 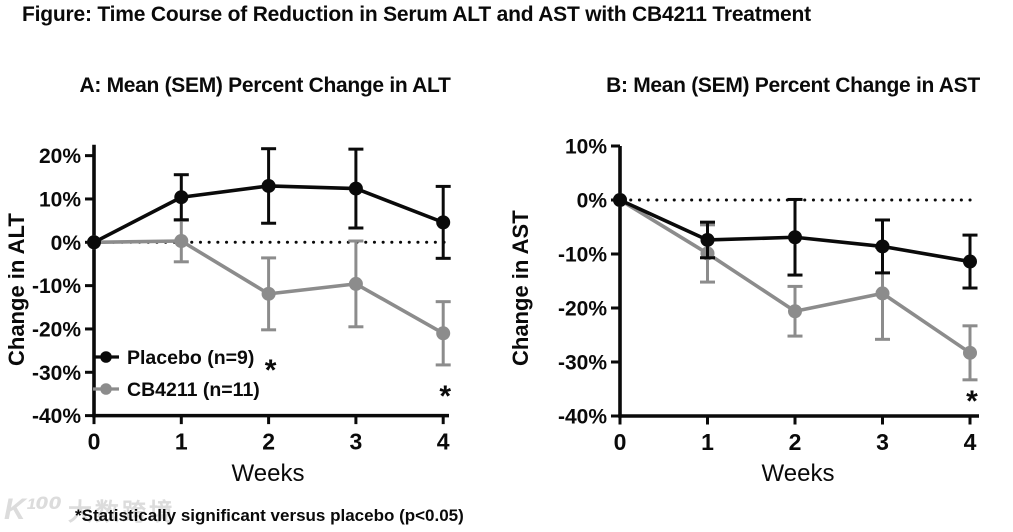 I want to click on legend-item-label: CB4211 (n=11), so click(x=193, y=390).